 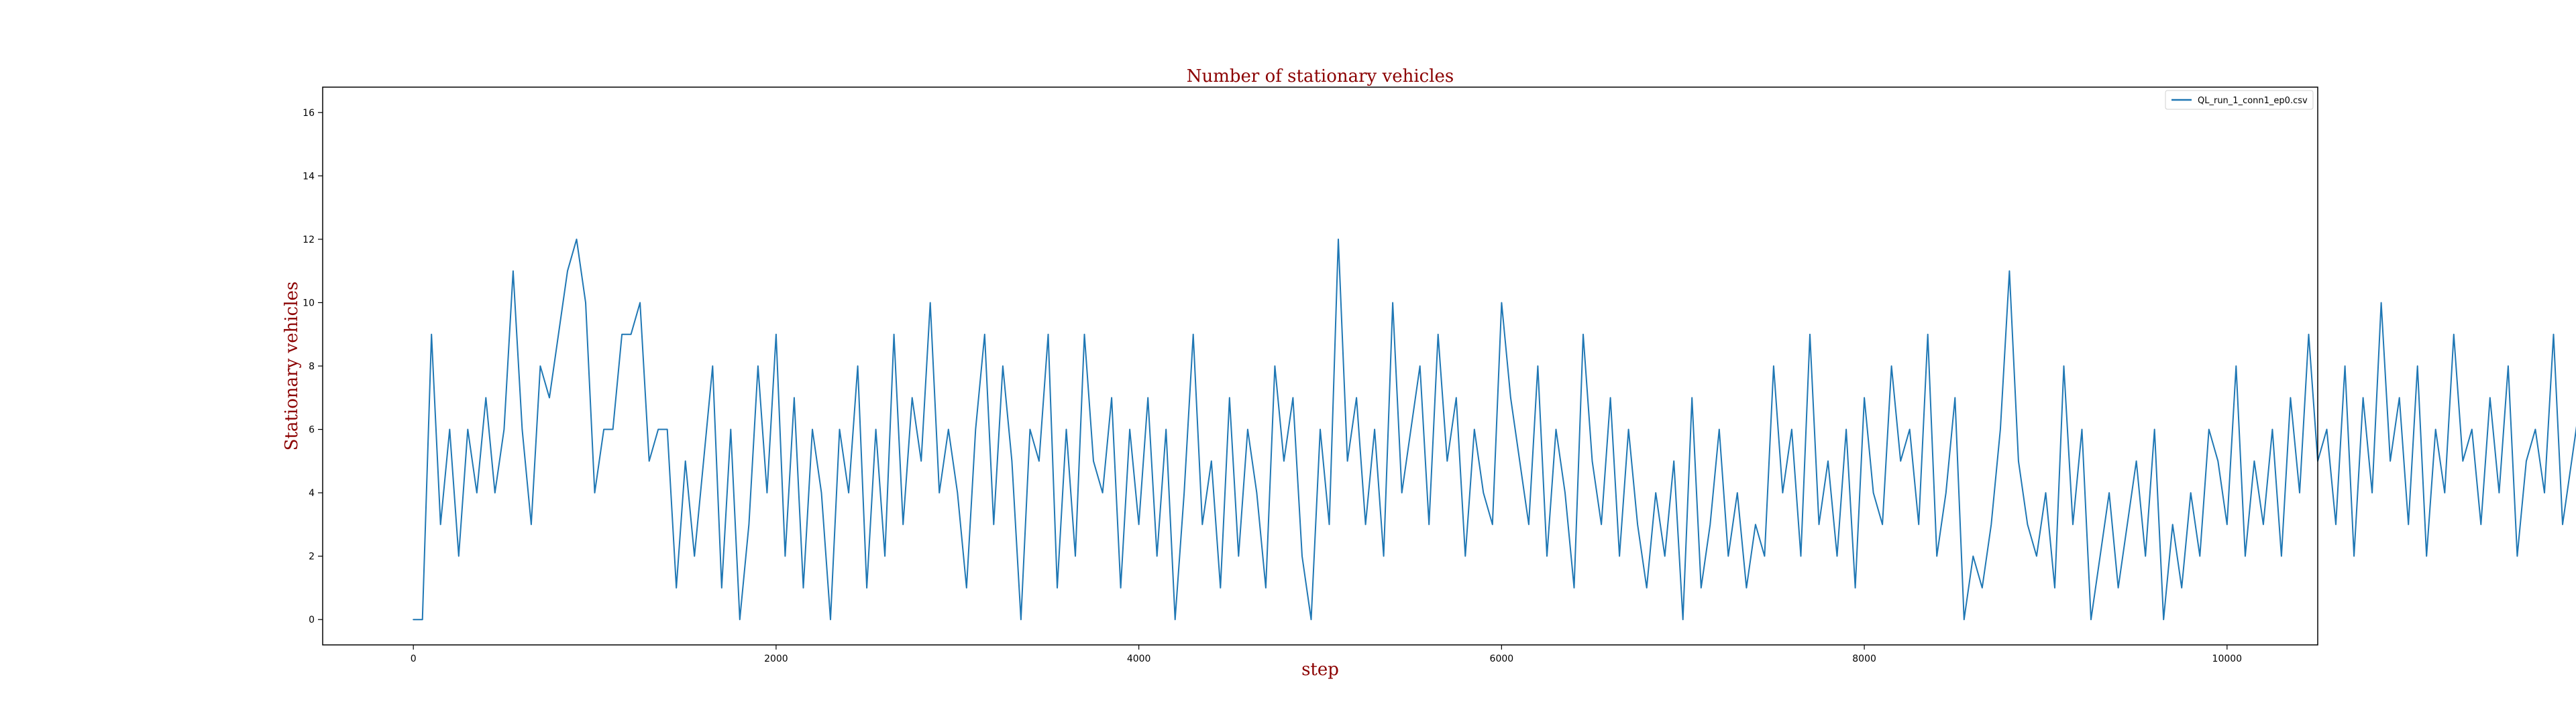 I want to click on chart-title: Number of stationary vehicles, so click(x=1320, y=76).